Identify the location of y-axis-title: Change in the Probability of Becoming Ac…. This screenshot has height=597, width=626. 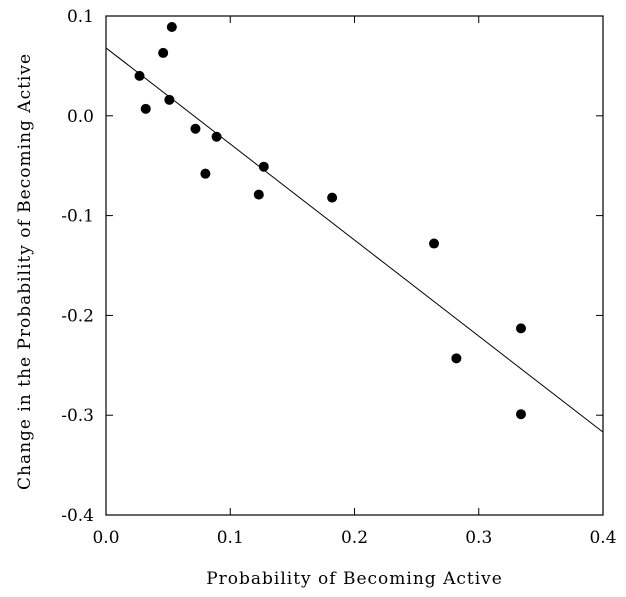
(25, 271).